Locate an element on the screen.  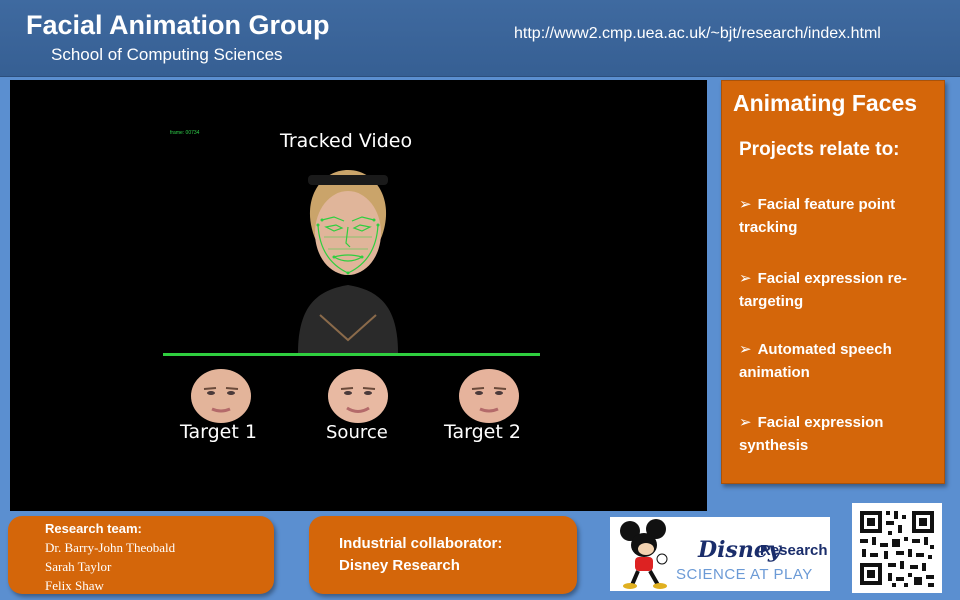
project-item: ➢ Automated speech animation is located at coordinates (815, 361).